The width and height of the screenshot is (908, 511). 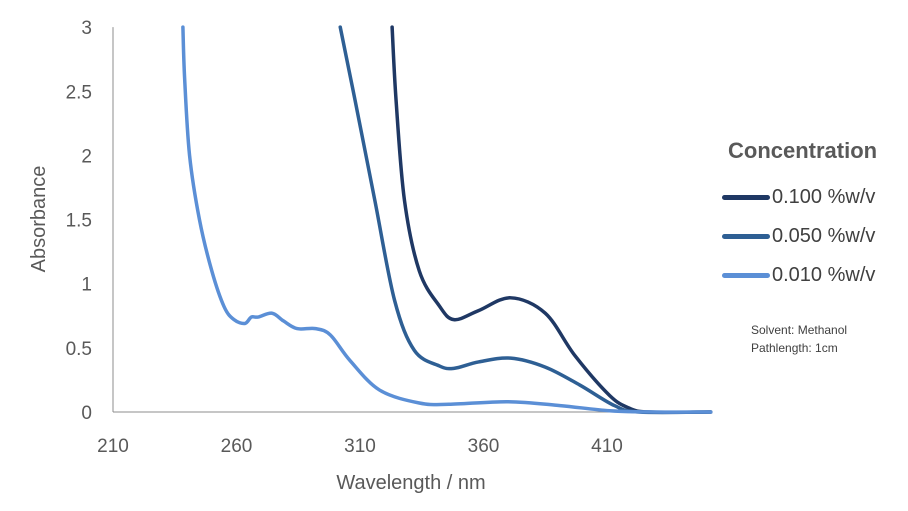 I want to click on annotation: Solvent: Methanol Pathlength: 1cm, so click(x=799, y=339).